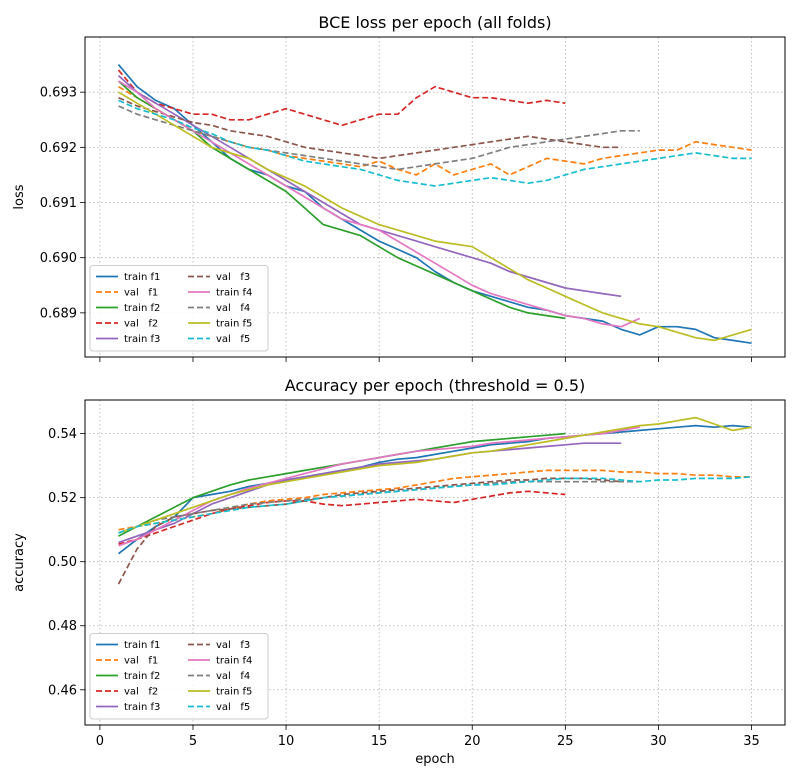 This screenshot has height=780, width=800. Describe the element at coordinates (472, 741) in the screenshot. I see `accuracy-xtick-label-4: 20` at that location.